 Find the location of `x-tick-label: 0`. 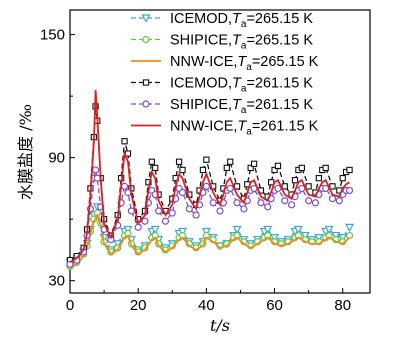

x-tick-label: 0 is located at coordinates (70, 305).